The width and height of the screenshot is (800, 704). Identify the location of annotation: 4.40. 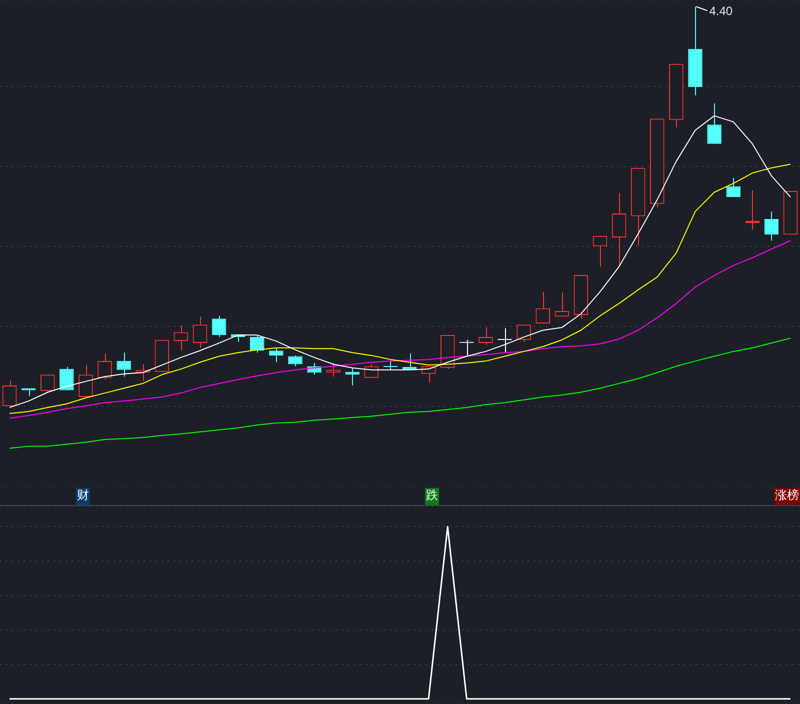
(721, 11).